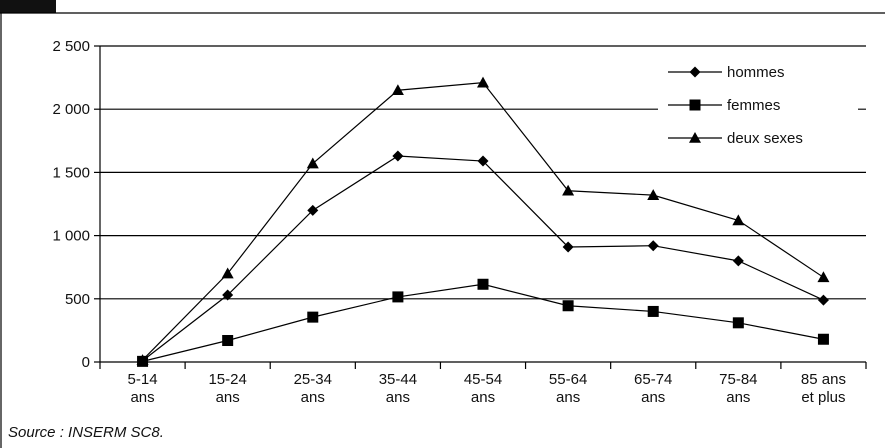 This screenshot has width=885, height=448. What do you see at coordinates (695, 72) in the screenshot?
I see `legend-marker-hommes` at bounding box center [695, 72].